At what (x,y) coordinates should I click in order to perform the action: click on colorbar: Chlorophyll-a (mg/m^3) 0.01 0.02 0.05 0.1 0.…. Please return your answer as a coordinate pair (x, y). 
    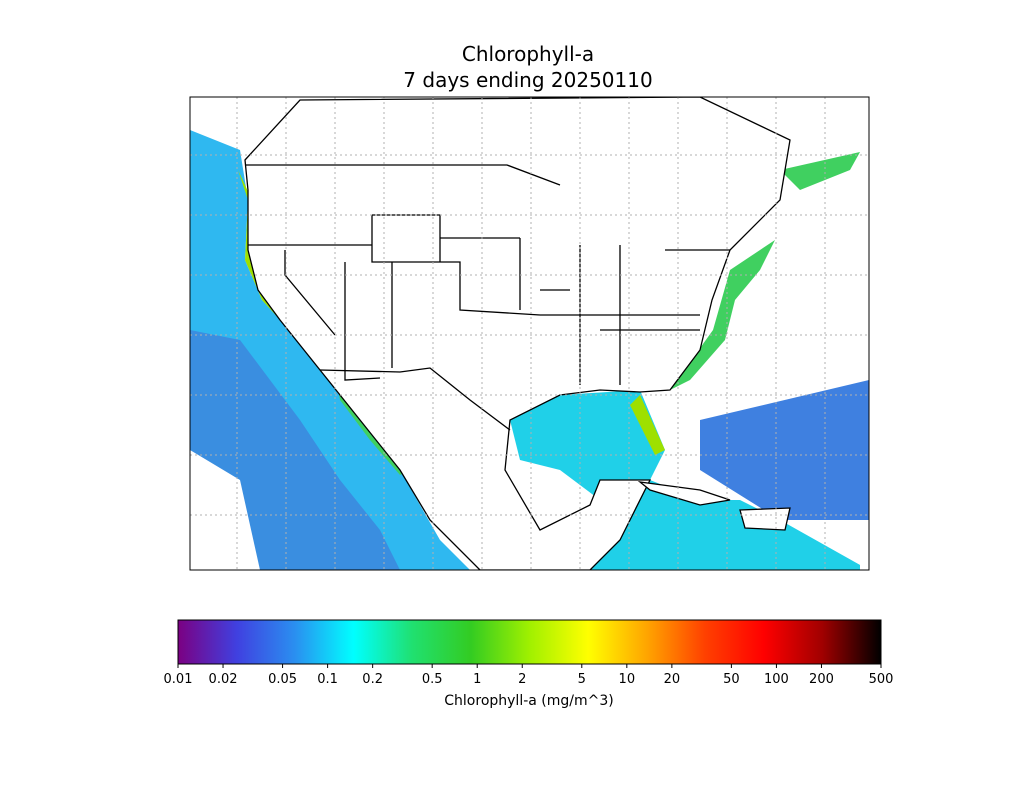
    Looking at the image, I should click on (529, 664).